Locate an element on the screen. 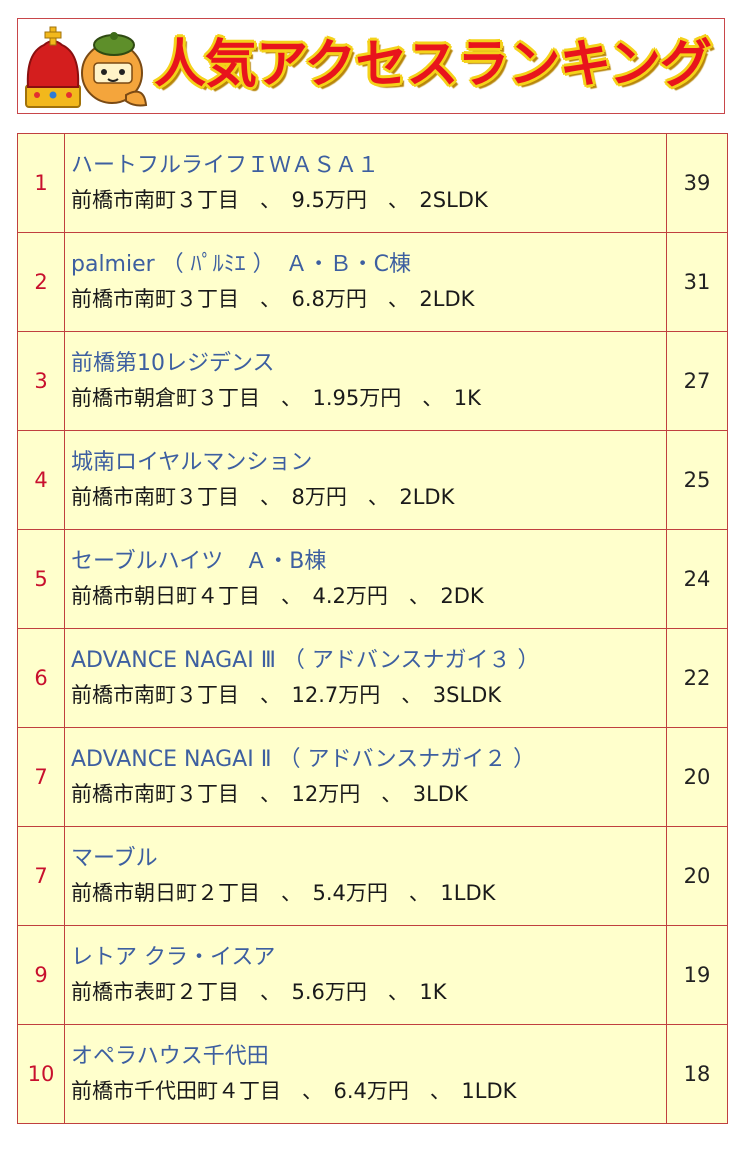 The height and width of the screenshot is (1153, 746). property-detail: 前橋市朝日町２丁目 、 5.4万円 、 1LDK is located at coordinates (283, 893).